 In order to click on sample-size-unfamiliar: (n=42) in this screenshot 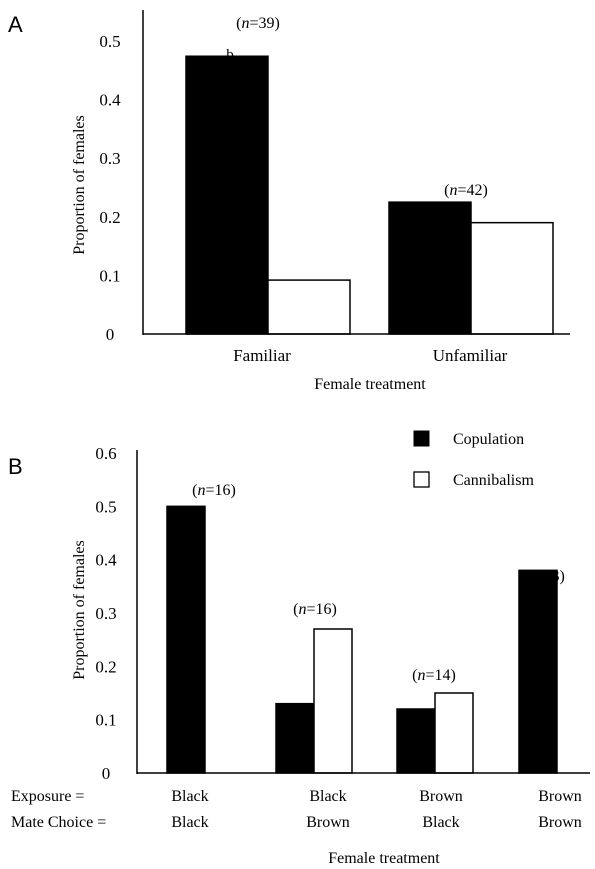, I will do `click(466, 190)`.